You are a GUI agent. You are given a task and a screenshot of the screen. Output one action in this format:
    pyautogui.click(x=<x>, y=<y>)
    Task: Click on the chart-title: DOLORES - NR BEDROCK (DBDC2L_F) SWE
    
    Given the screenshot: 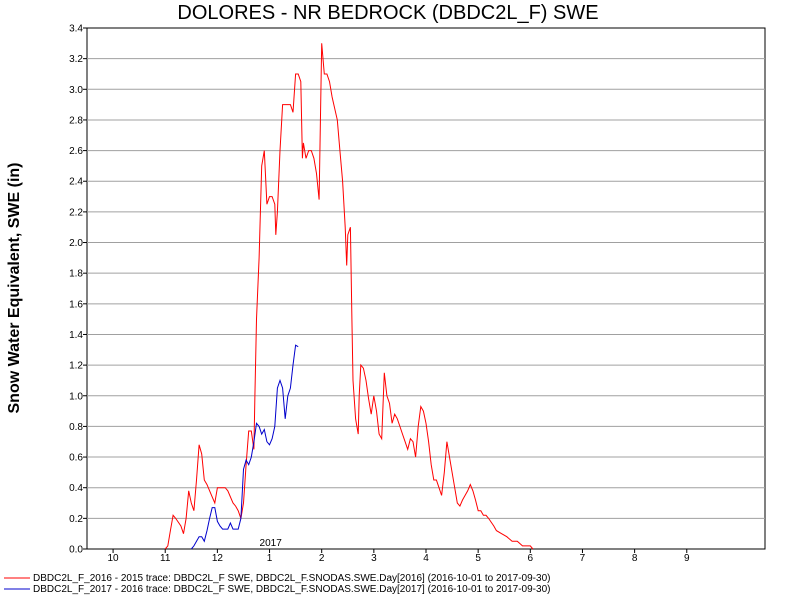 What is the action you would take?
    pyautogui.click(x=388, y=13)
    